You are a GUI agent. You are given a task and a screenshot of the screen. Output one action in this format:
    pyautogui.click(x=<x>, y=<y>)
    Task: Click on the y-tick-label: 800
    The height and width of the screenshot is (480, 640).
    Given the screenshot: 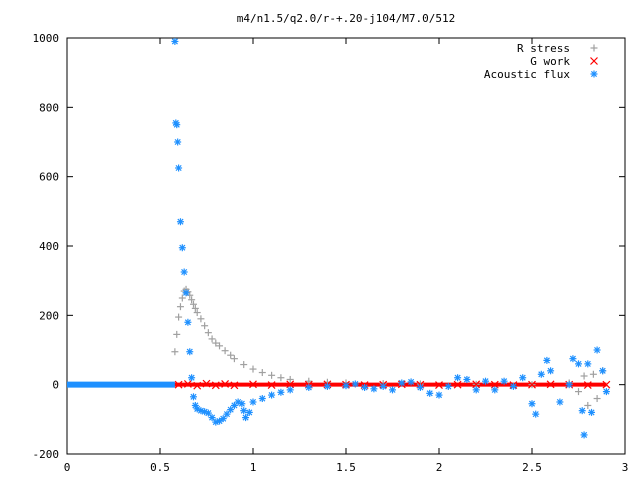 What is the action you would take?
    pyautogui.click(x=49, y=107)
    